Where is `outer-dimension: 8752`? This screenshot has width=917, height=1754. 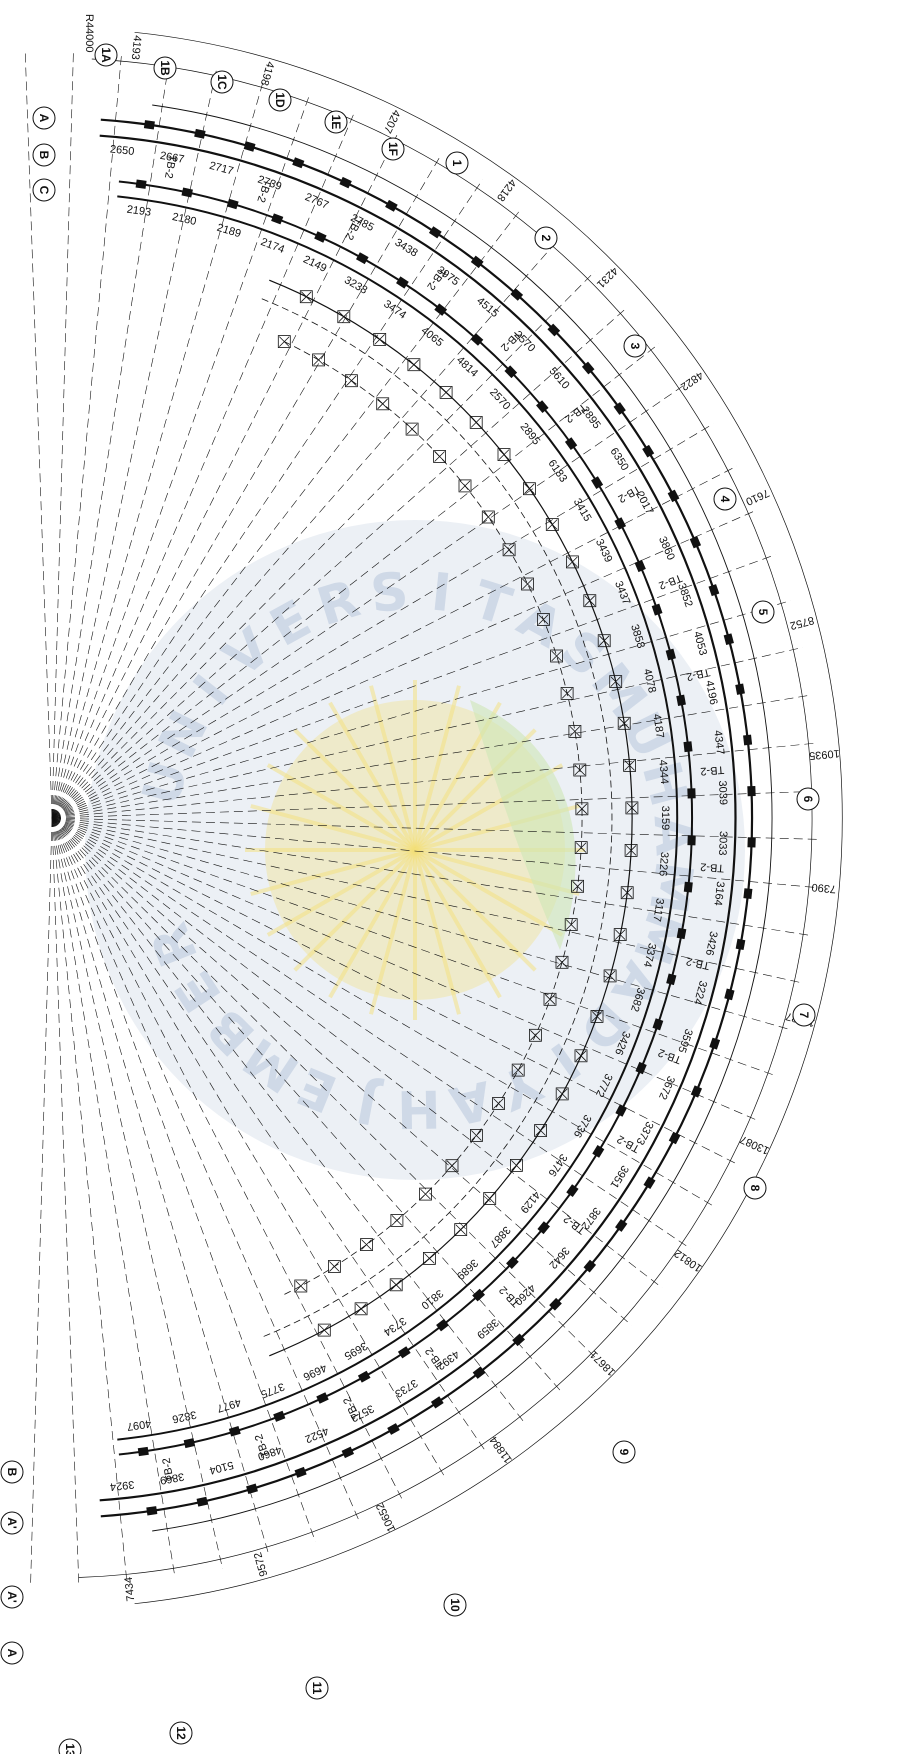
outer-dimension: 8752 is located at coordinates (802, 623).